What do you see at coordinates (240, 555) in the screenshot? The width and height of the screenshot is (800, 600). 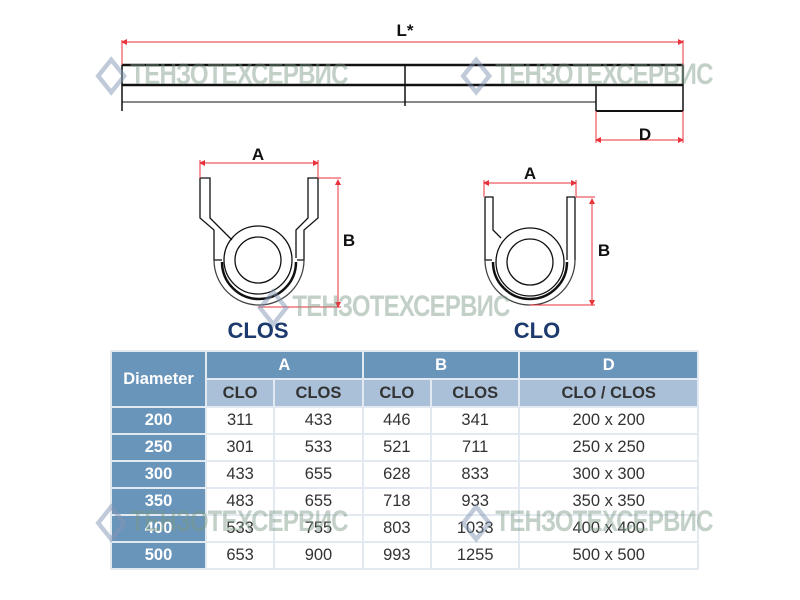 I see `cell-a-clo: 653` at bounding box center [240, 555].